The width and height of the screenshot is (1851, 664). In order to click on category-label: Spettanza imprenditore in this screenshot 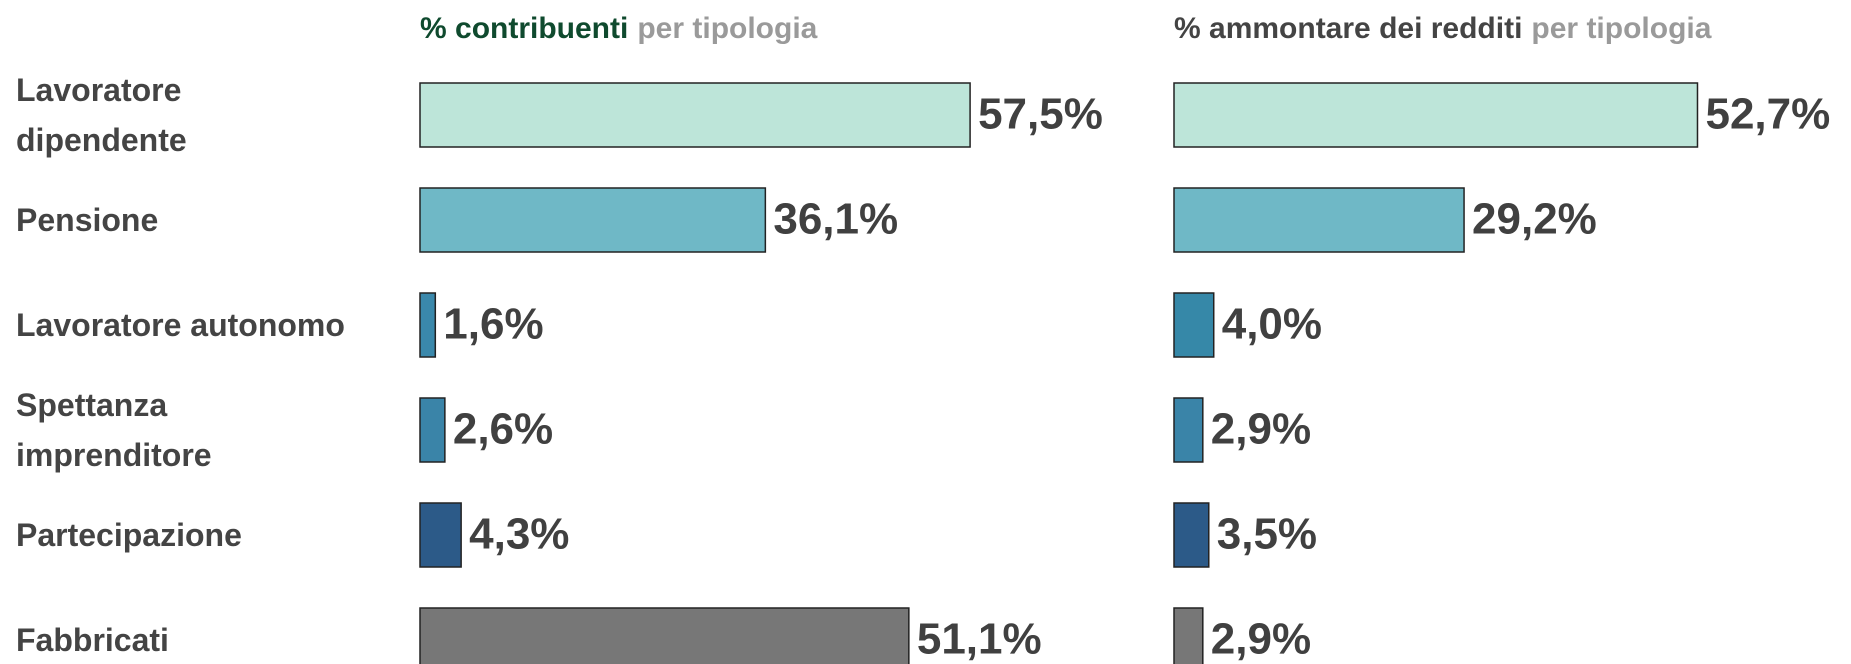, I will do `click(114, 430)`.